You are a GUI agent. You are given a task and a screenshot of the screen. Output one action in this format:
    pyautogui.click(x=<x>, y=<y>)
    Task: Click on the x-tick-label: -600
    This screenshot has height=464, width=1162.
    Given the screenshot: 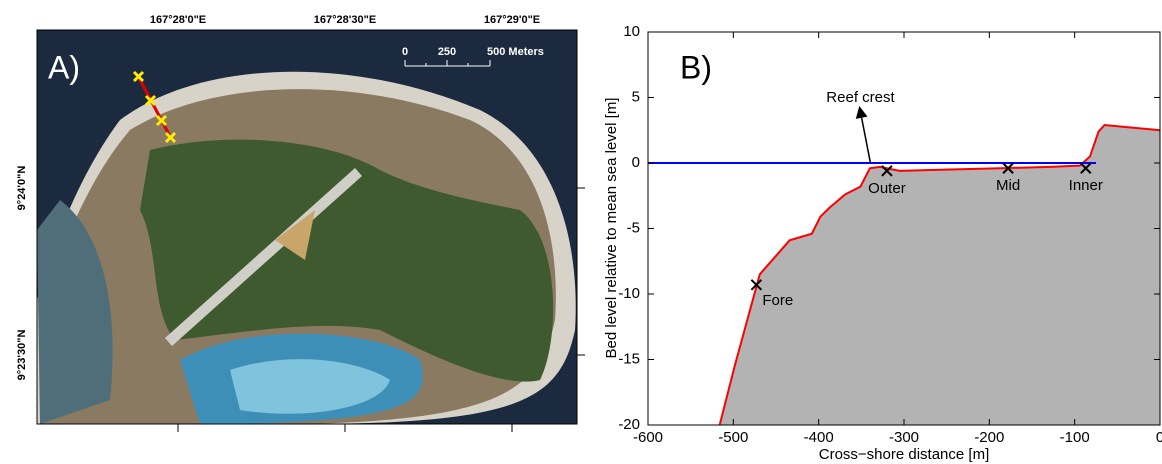 What is the action you would take?
    pyautogui.click(x=648, y=437)
    